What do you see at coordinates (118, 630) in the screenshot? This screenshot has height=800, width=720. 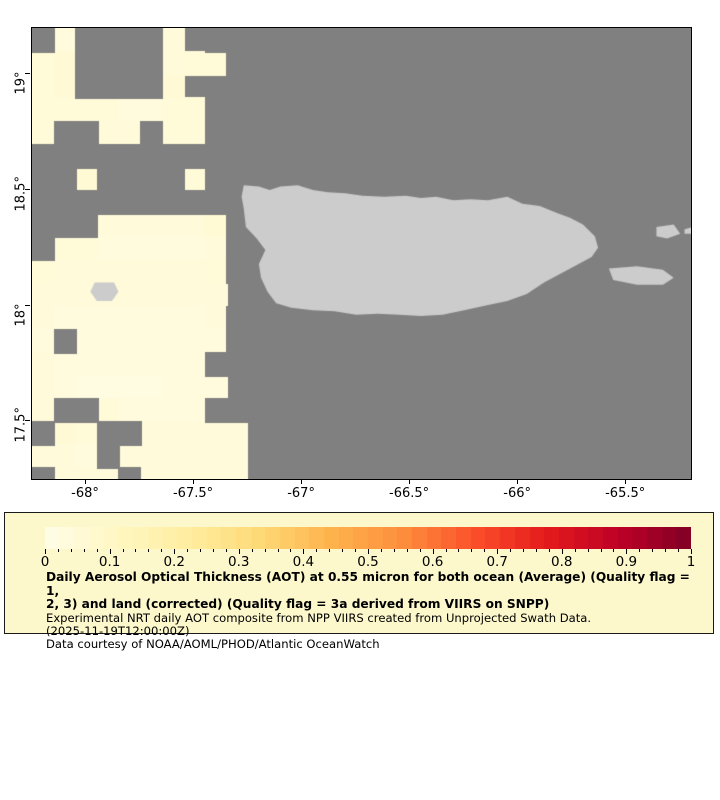 I see `caption-timestamp-line: (2025-11-19T12:00:00Z)` at bounding box center [118, 630].